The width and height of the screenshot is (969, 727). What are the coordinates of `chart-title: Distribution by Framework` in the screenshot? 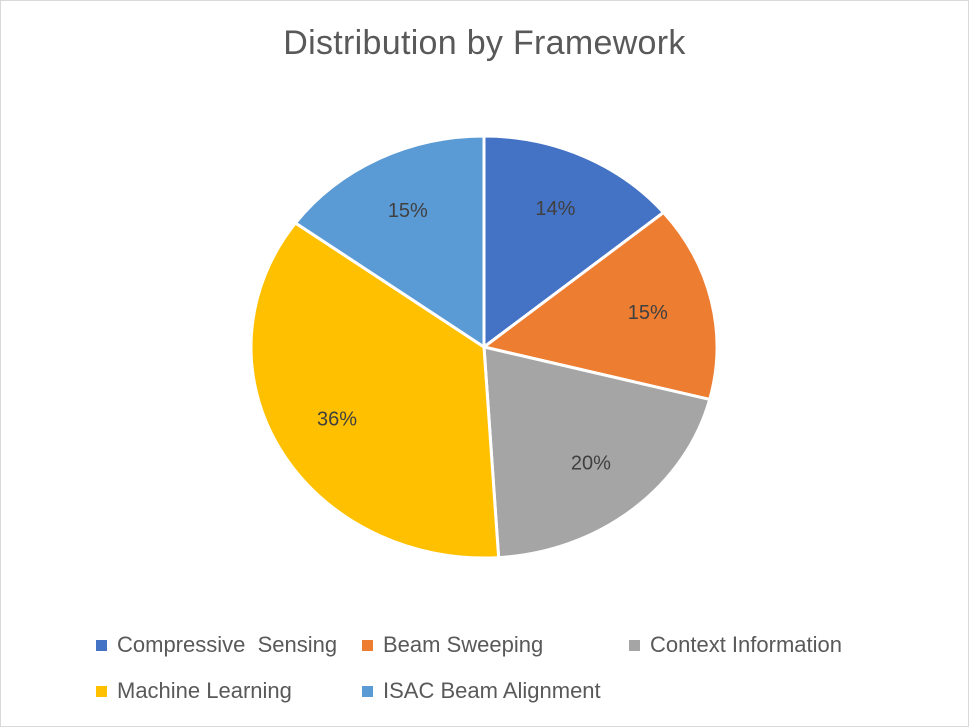 It's located at (484, 43).